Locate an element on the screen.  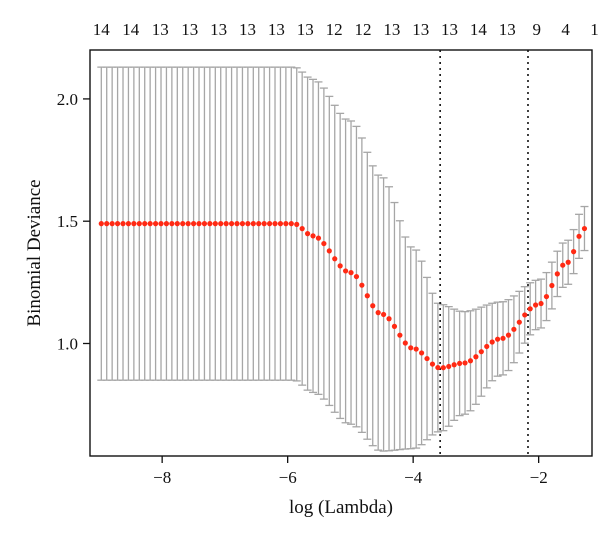
x-tick-label: −4 is located at coordinates (413, 477).